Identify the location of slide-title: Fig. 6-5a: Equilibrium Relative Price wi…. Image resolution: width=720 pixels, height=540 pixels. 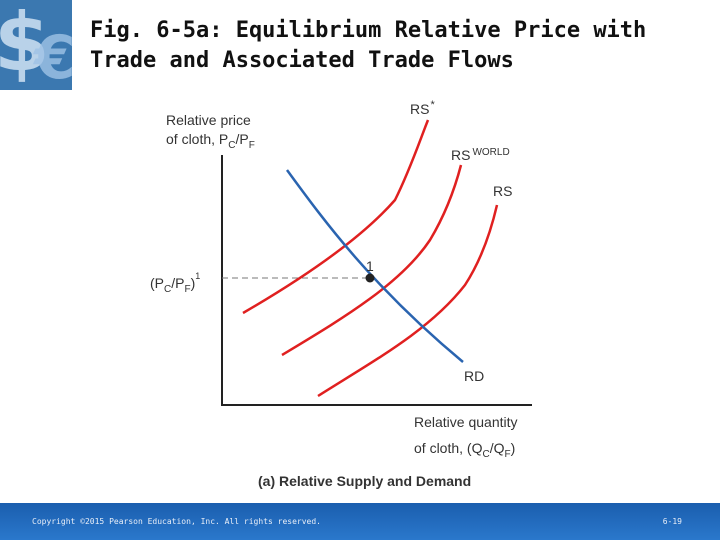
(400, 46).